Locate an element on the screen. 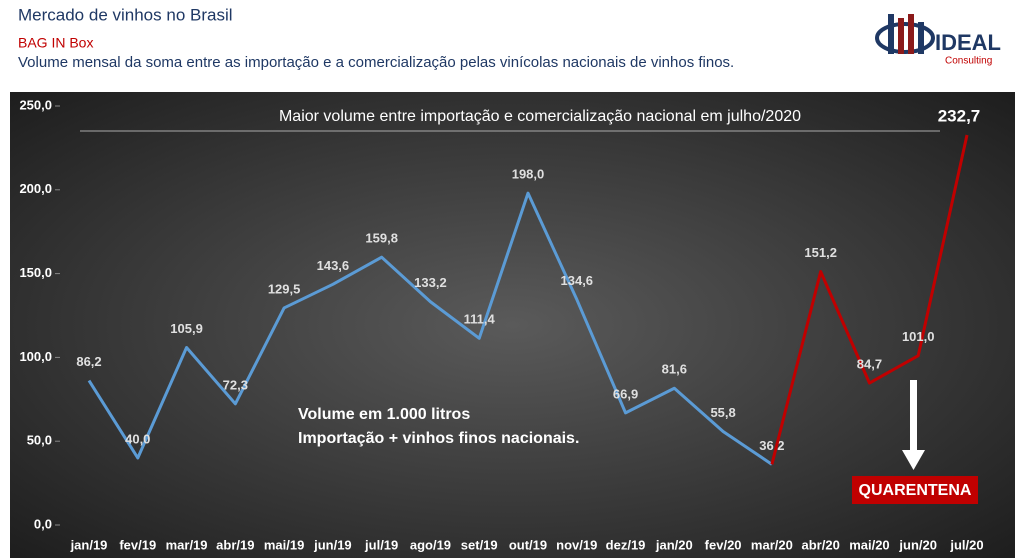  event-label: QUARENTENA is located at coordinates (915, 490).